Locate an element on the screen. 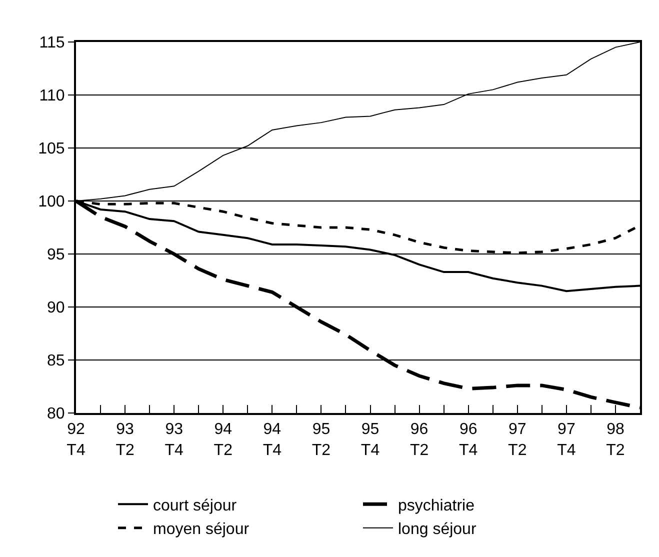 The image size is (659, 557). x-tick-label: 94 T2 is located at coordinates (223, 440).